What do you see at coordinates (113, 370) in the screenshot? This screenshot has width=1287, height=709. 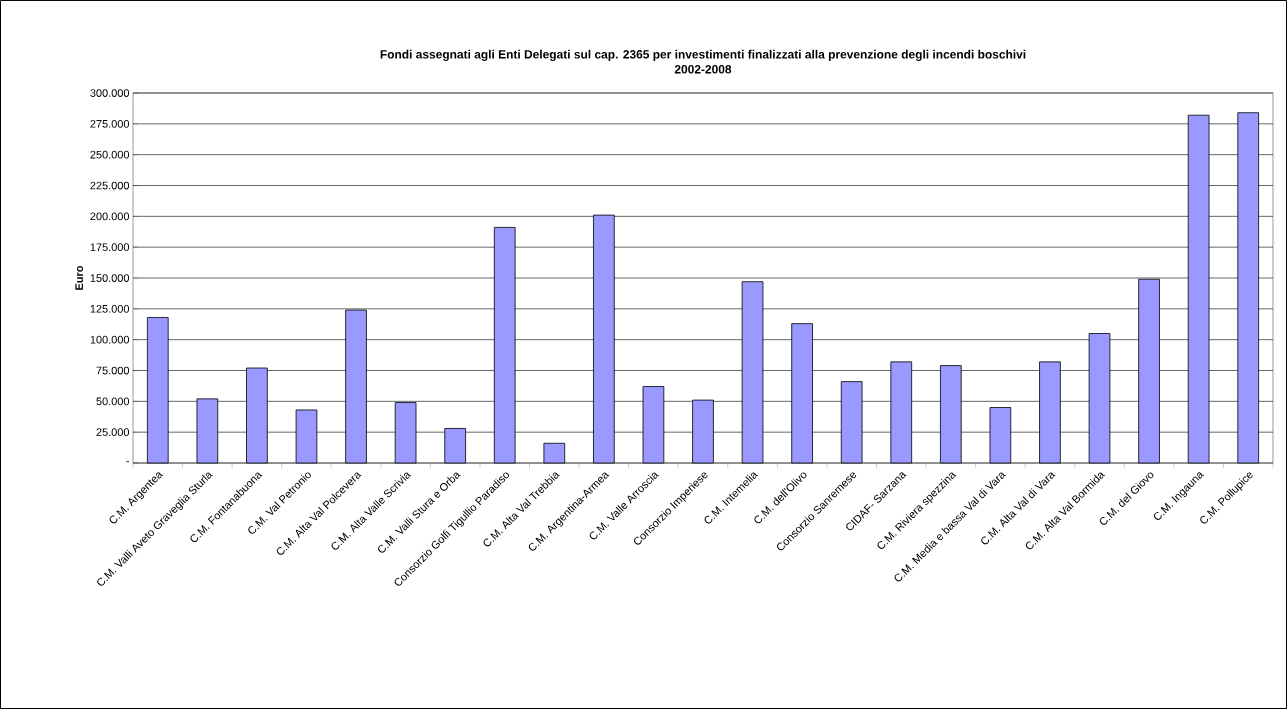 I see `y-tick-label: 75.000` at bounding box center [113, 370].